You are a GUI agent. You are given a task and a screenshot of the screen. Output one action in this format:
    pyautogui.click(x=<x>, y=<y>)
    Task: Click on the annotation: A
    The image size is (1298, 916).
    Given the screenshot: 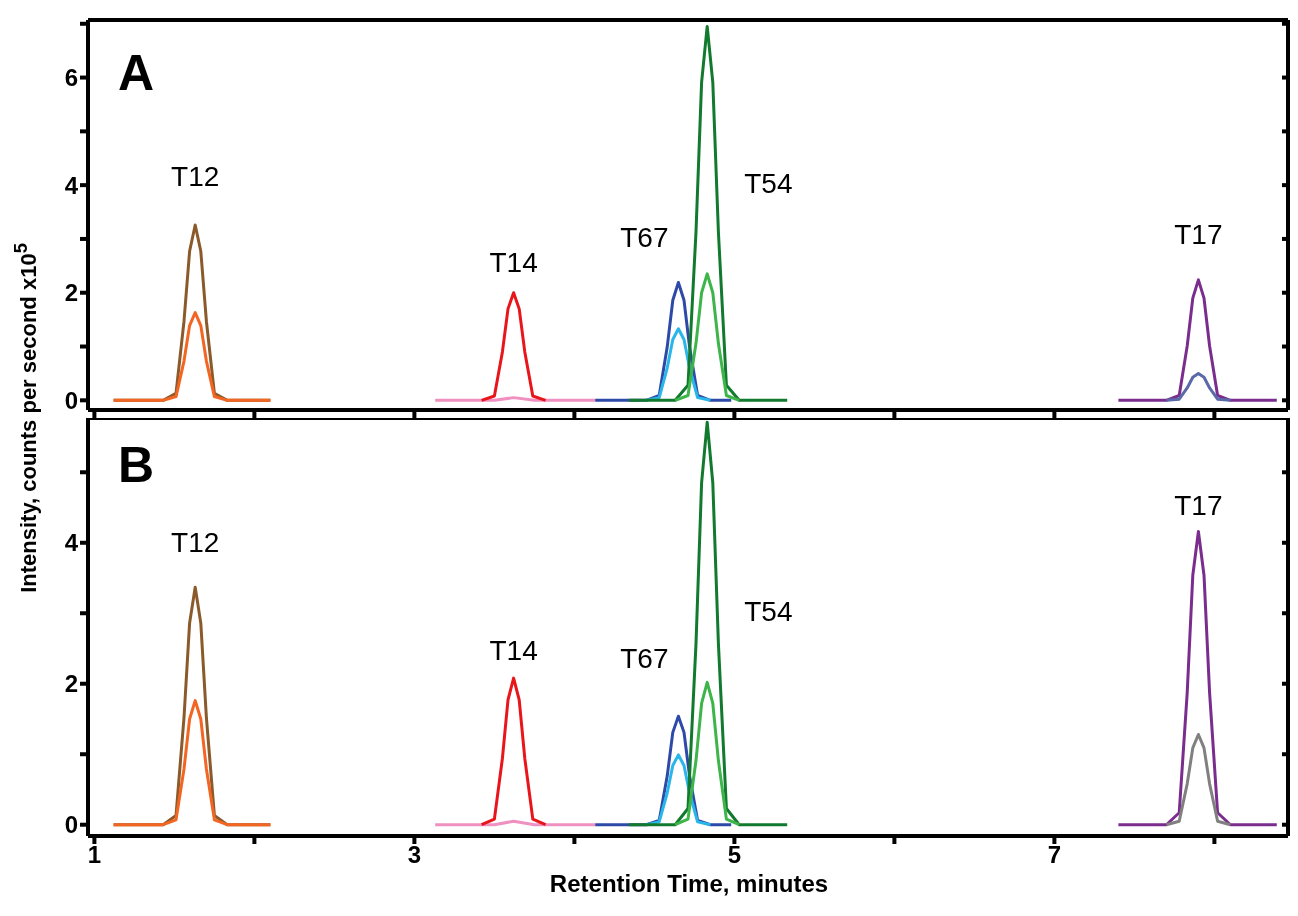 What is the action you would take?
    pyautogui.click(x=136, y=73)
    